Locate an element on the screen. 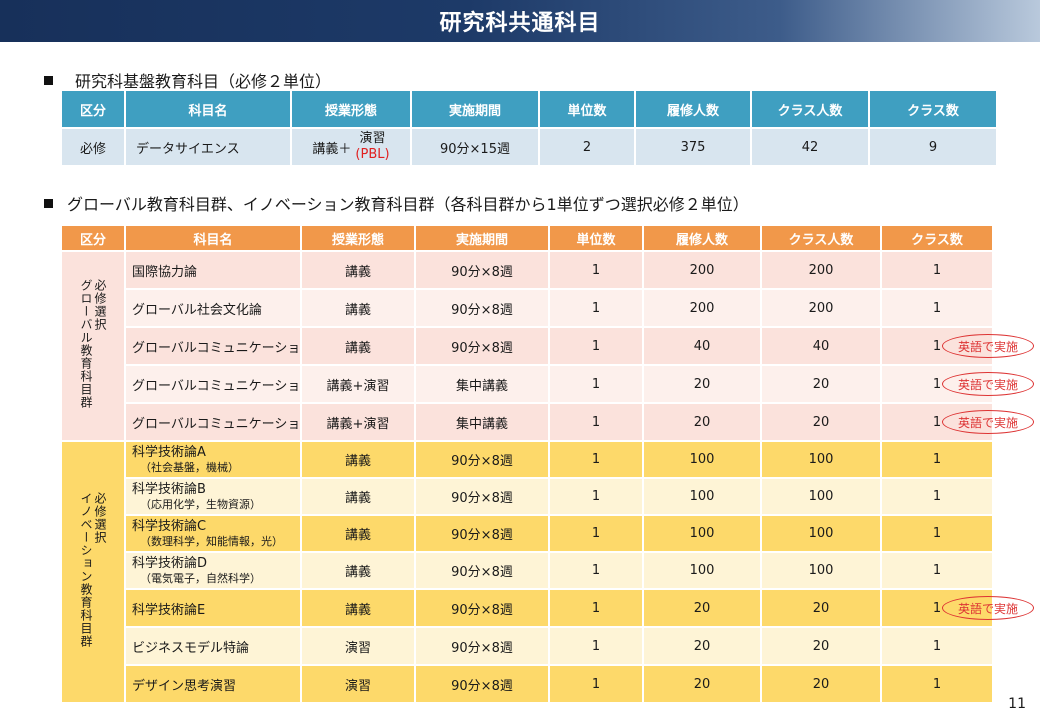 The image size is (1040, 720). cell-course-name: データサイエンス is located at coordinates (208, 147).